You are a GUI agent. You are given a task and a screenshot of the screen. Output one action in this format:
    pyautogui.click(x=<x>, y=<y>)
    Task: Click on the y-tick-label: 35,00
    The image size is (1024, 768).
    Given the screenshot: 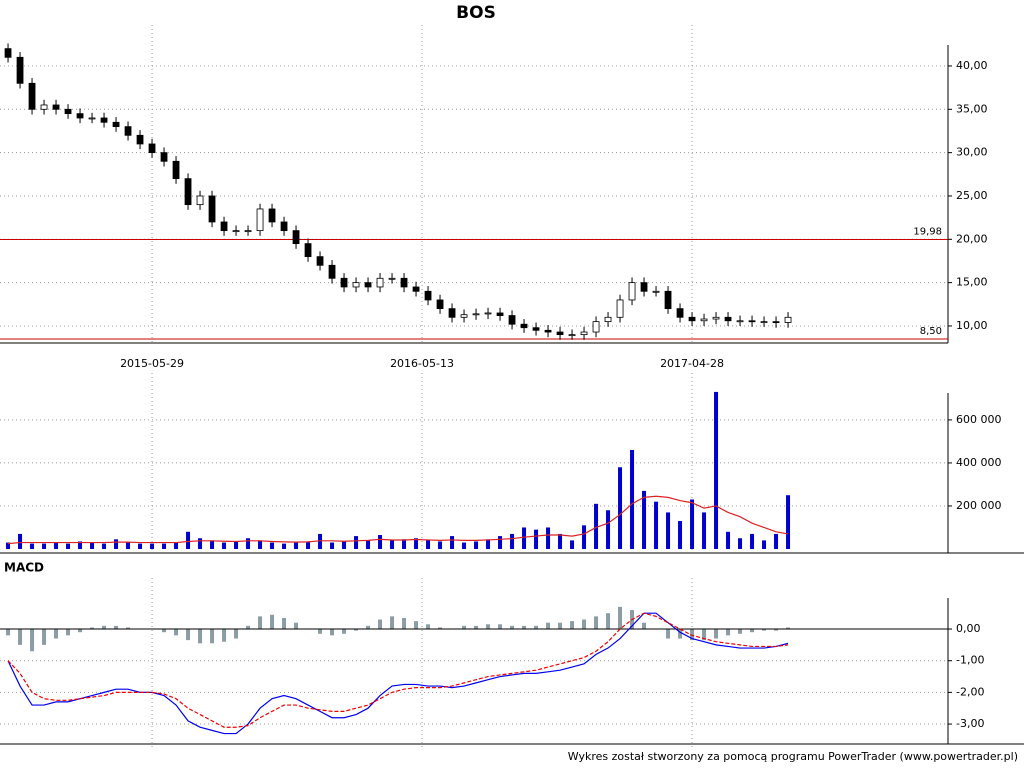 What is the action you would take?
    pyautogui.click(x=972, y=108)
    